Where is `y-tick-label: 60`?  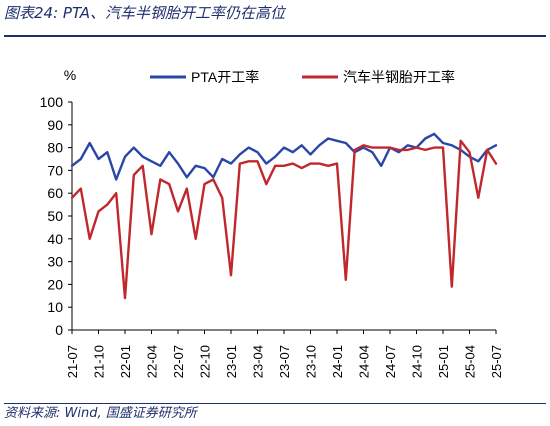 y-tick-label: 60 is located at coordinates (55, 193).